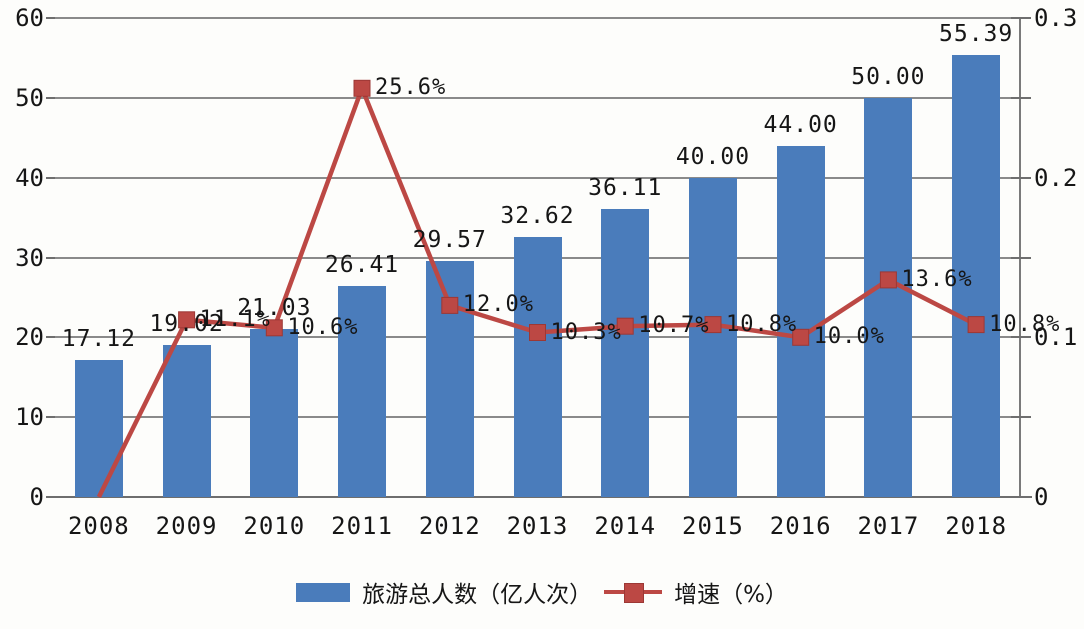  Describe the element at coordinates (888, 297) in the screenshot. I see `bar-2017` at that location.